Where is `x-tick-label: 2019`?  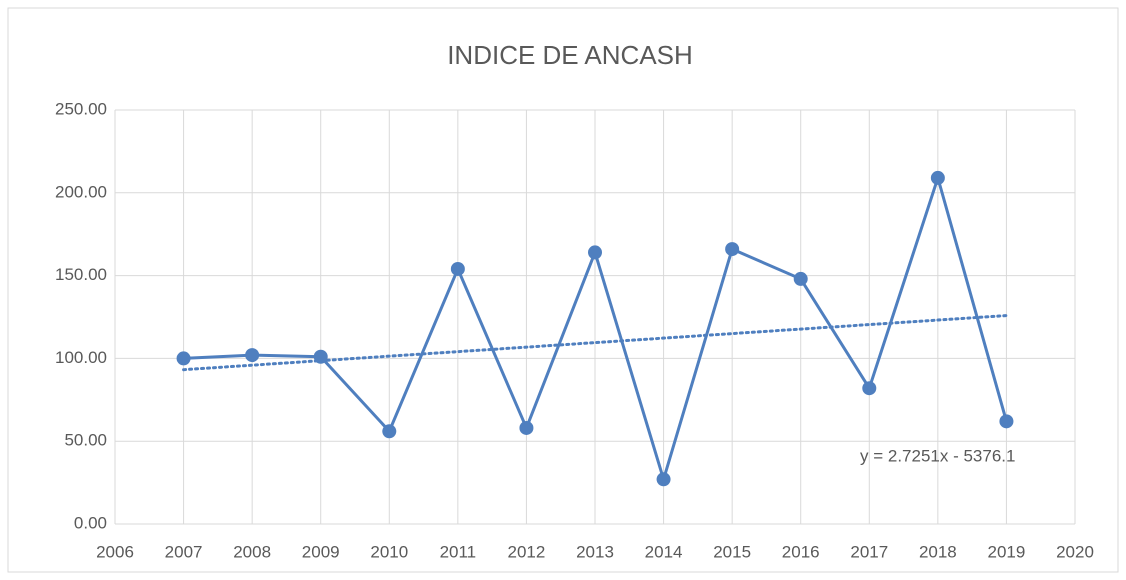 x-tick-label: 2019 is located at coordinates (1007, 551).